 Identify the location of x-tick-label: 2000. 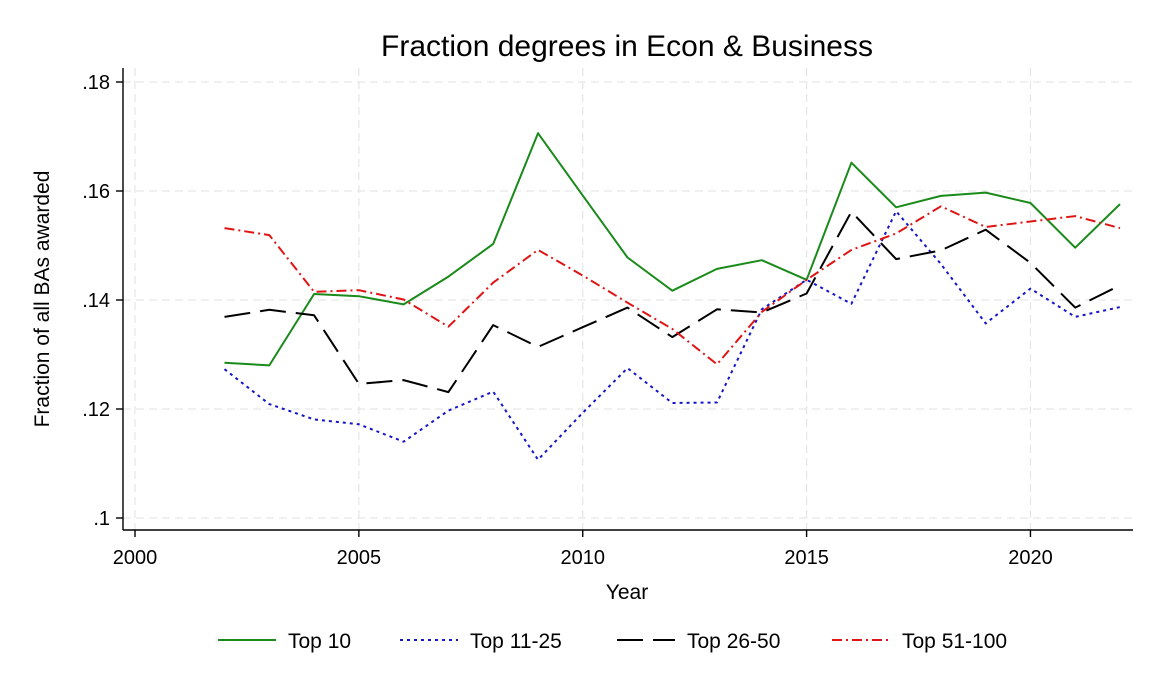
(135, 558).